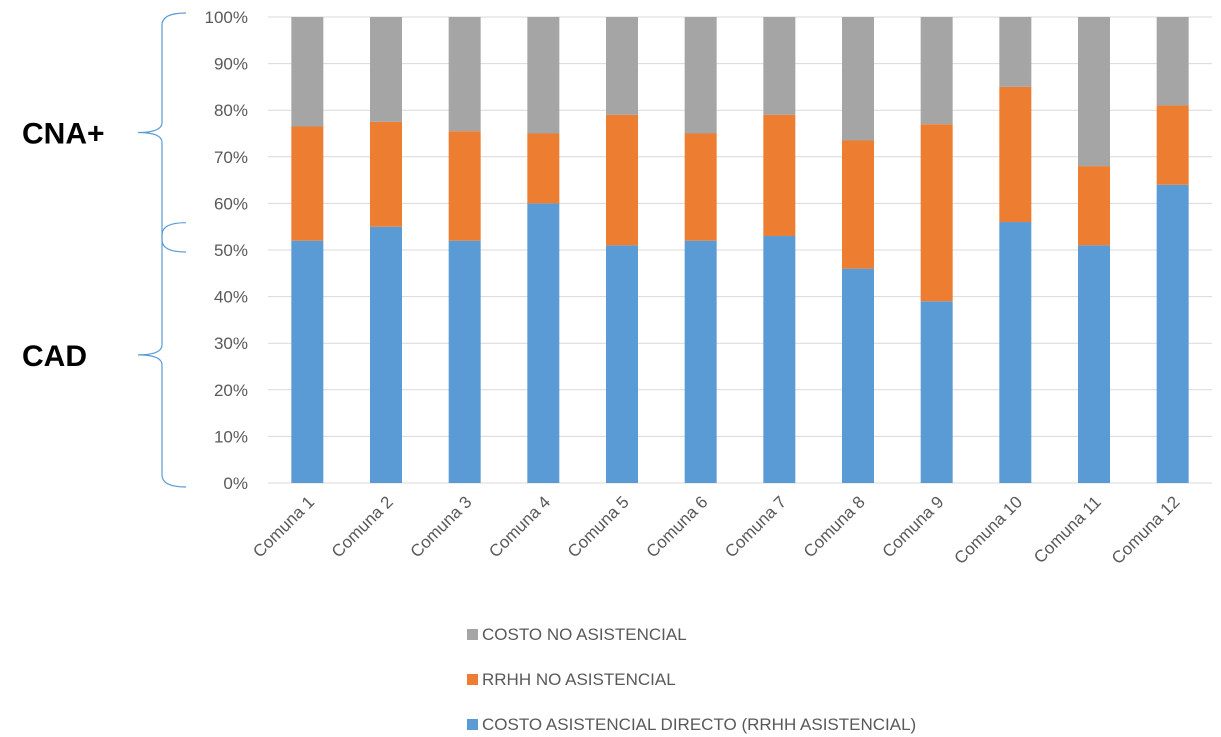 The image size is (1221, 737). What do you see at coordinates (231, 343) in the screenshot?
I see `y-tick-label: 30%` at bounding box center [231, 343].